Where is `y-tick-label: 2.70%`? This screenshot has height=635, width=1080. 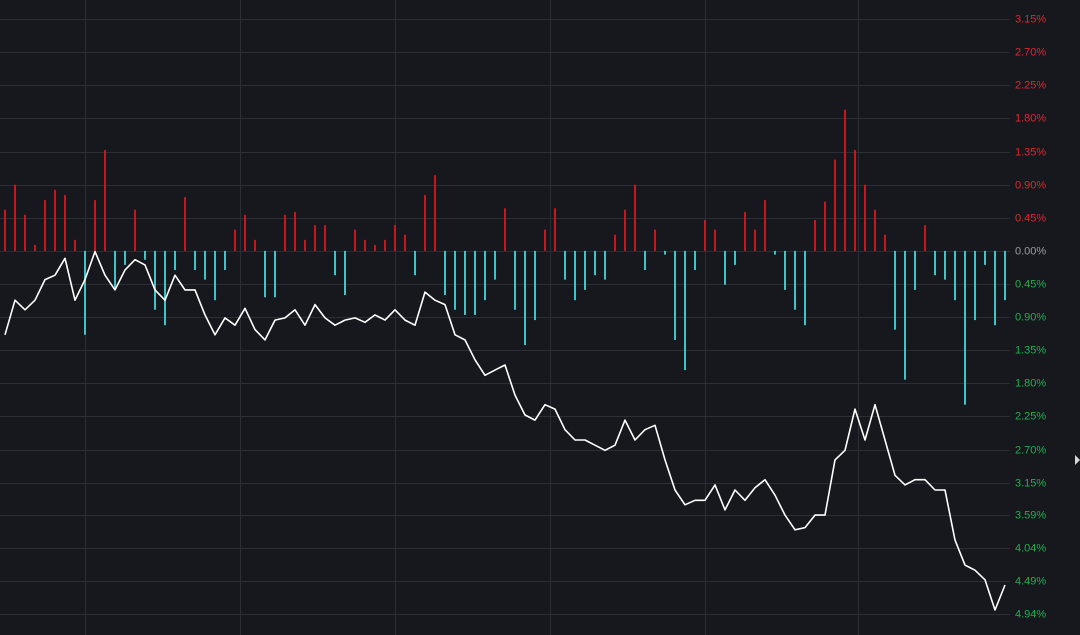 y-tick-label: 2.70% is located at coordinates (1030, 52).